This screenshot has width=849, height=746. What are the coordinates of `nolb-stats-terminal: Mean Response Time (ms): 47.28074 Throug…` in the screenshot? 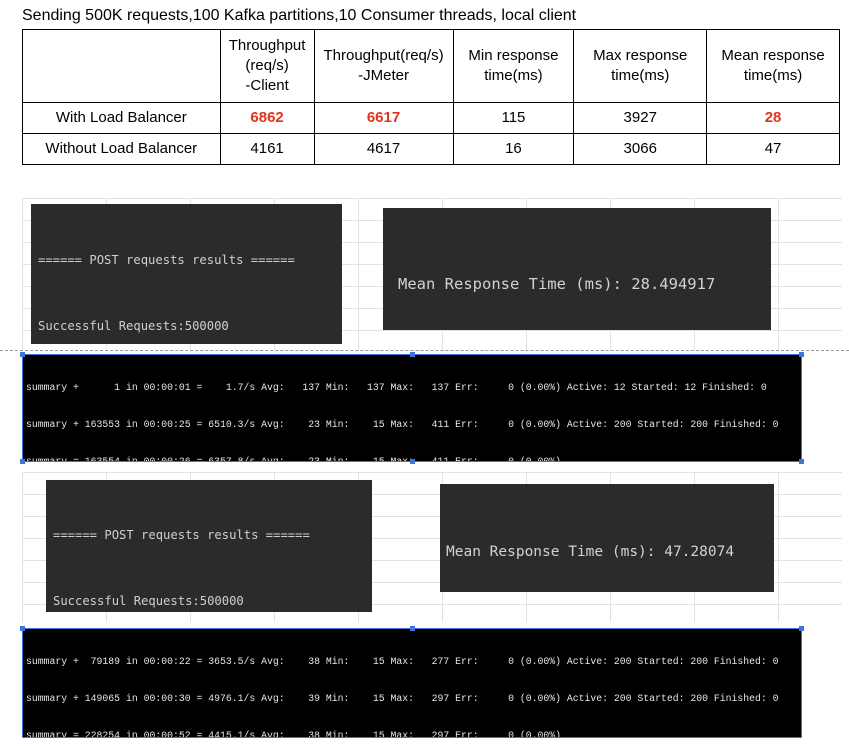 It's located at (607, 538).